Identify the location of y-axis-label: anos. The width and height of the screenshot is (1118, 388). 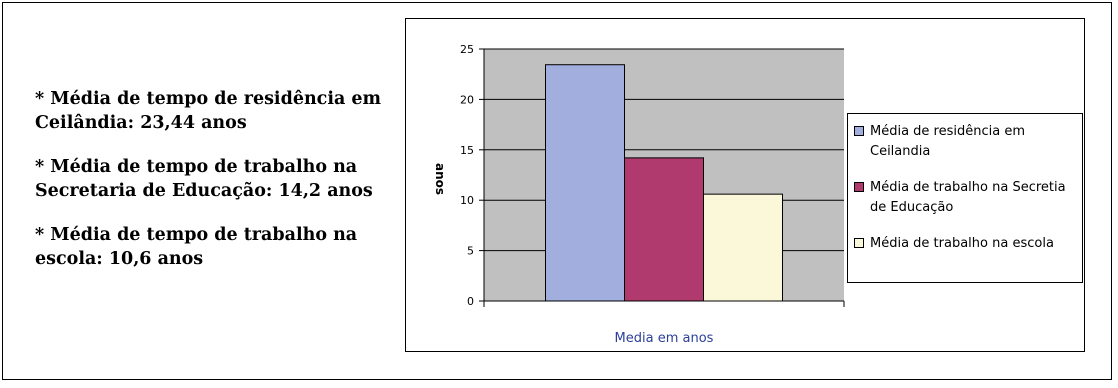
(440, 179).